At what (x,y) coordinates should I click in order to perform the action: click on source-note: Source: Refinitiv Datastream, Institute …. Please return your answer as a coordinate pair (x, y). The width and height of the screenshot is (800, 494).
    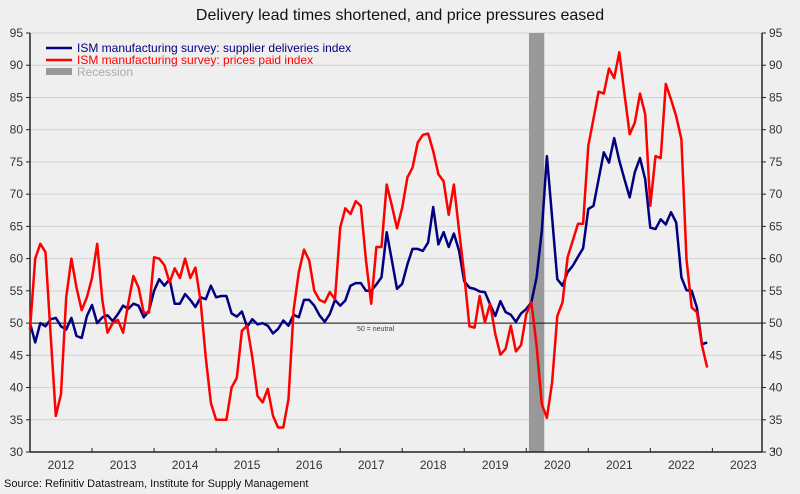
    Looking at the image, I should click on (156, 484).